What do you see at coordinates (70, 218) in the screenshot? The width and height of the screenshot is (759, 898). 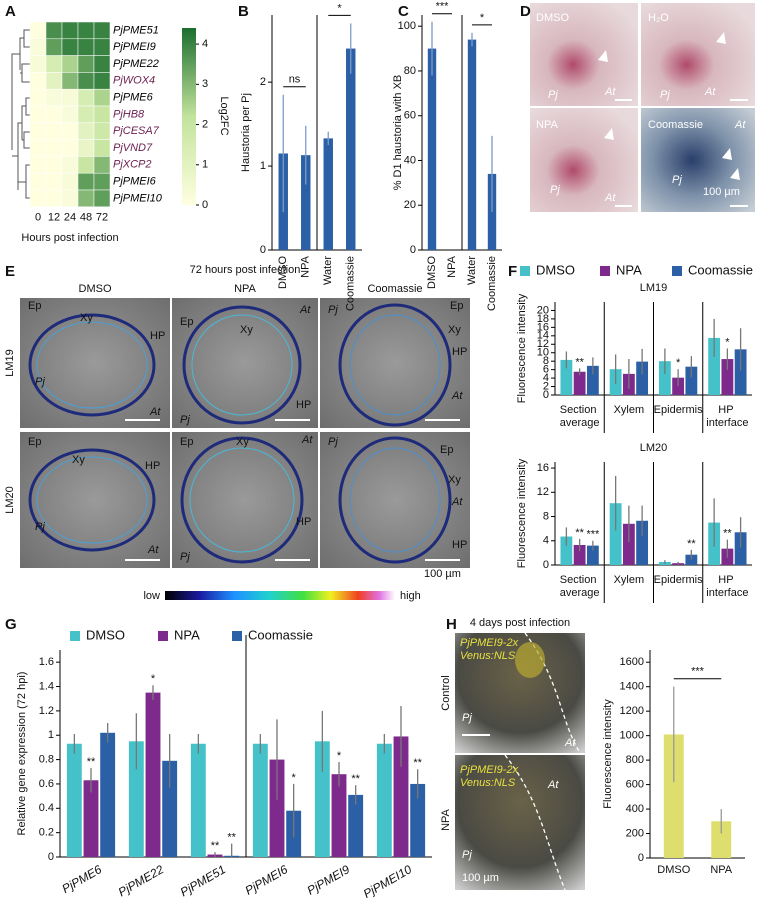 I see `x-tick-label: 24` at bounding box center [70, 218].